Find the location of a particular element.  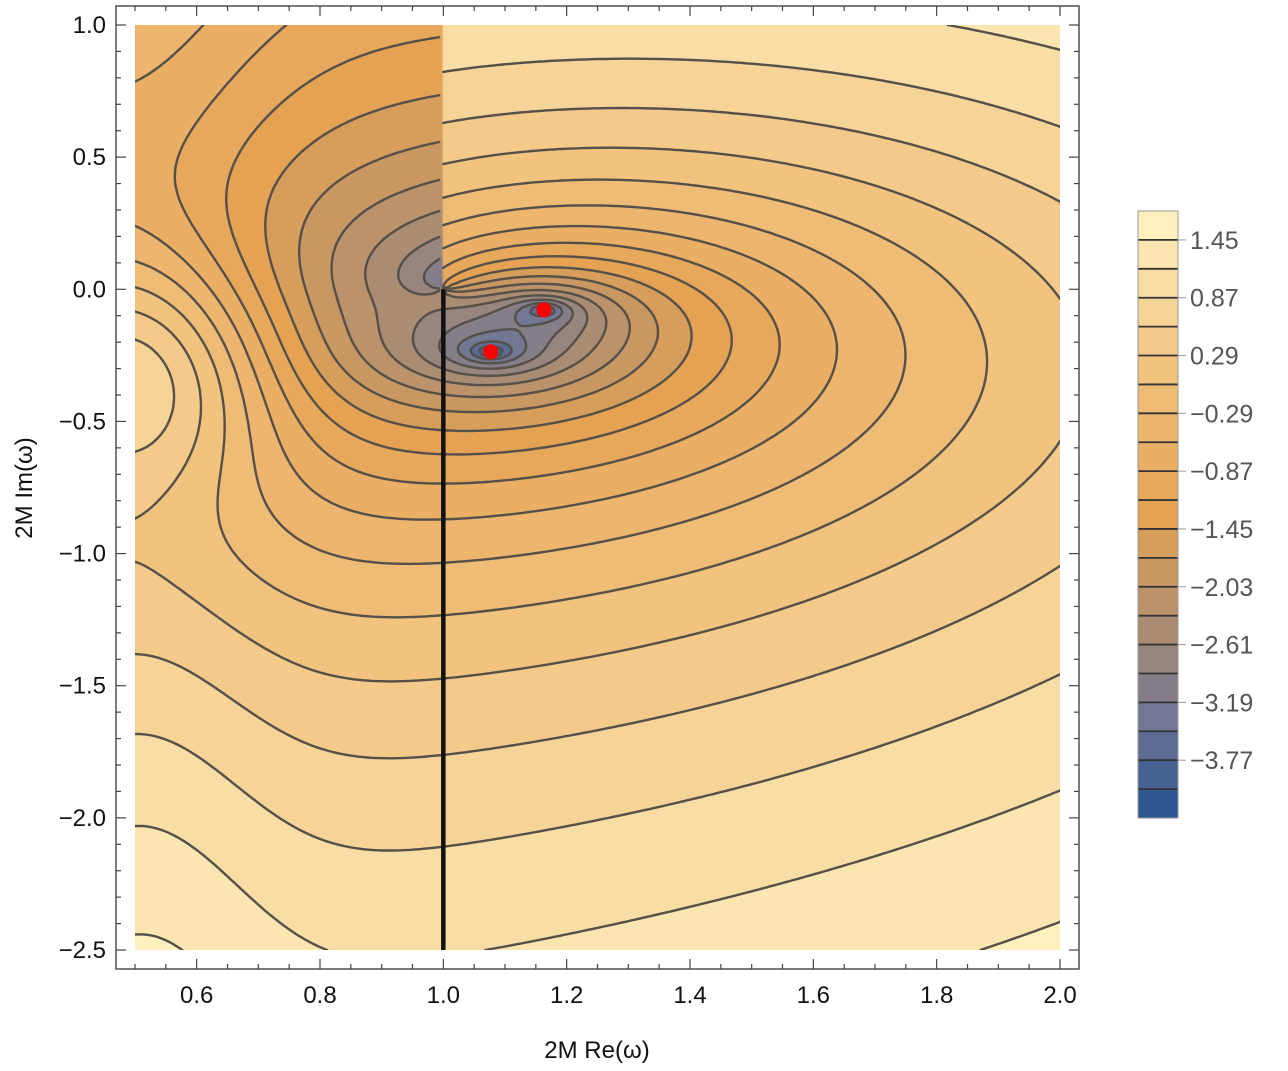

y-tick-label: −1.0 is located at coordinates (82, 554).